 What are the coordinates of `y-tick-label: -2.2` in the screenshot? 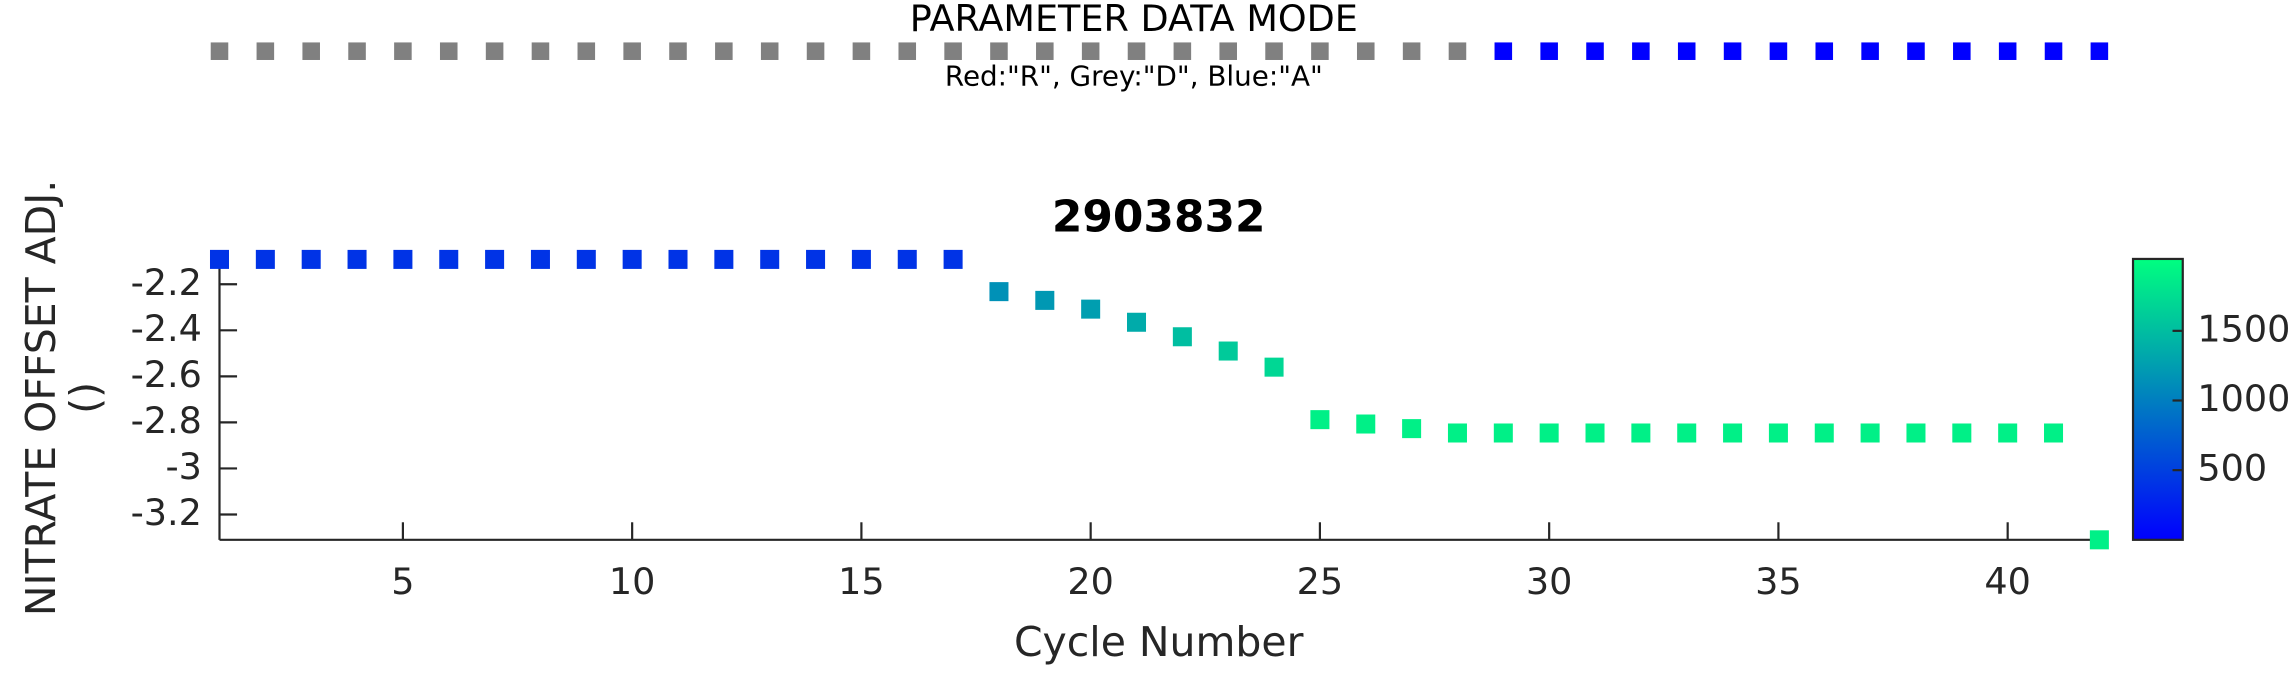 It's located at (166, 282).